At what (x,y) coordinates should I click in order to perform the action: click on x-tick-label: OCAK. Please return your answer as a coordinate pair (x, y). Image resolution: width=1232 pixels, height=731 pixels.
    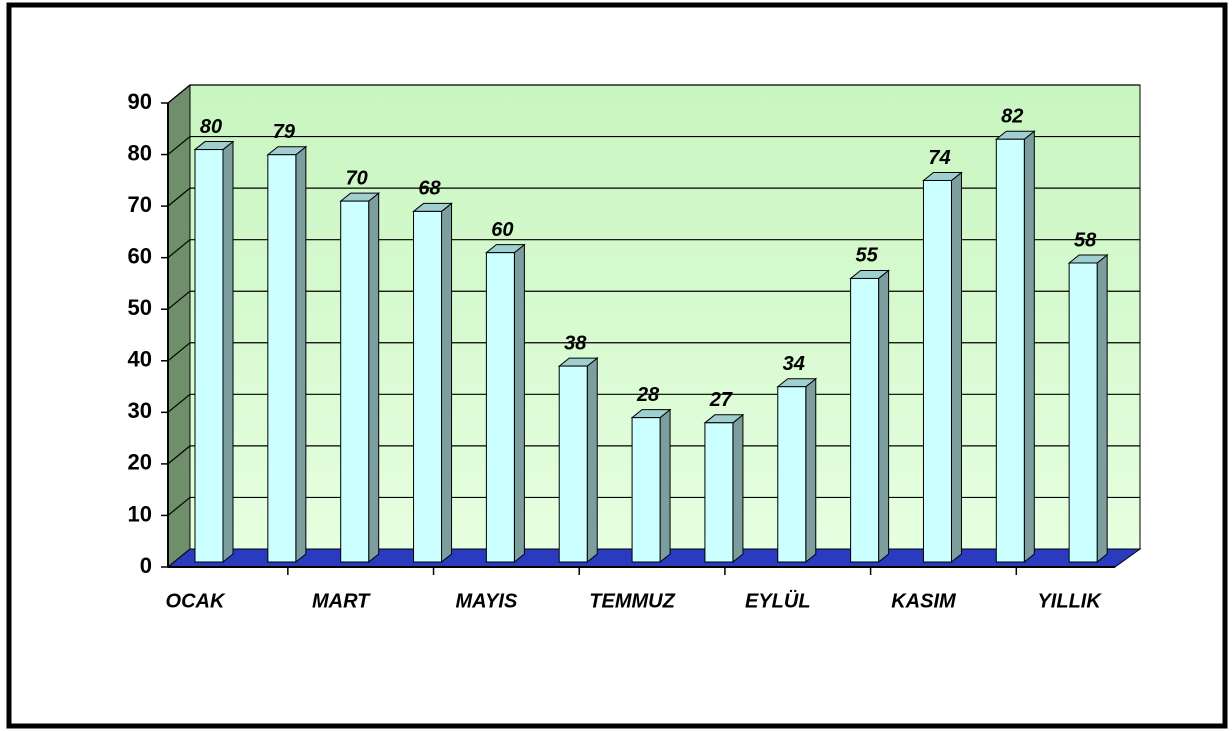
    Looking at the image, I should click on (196, 601).